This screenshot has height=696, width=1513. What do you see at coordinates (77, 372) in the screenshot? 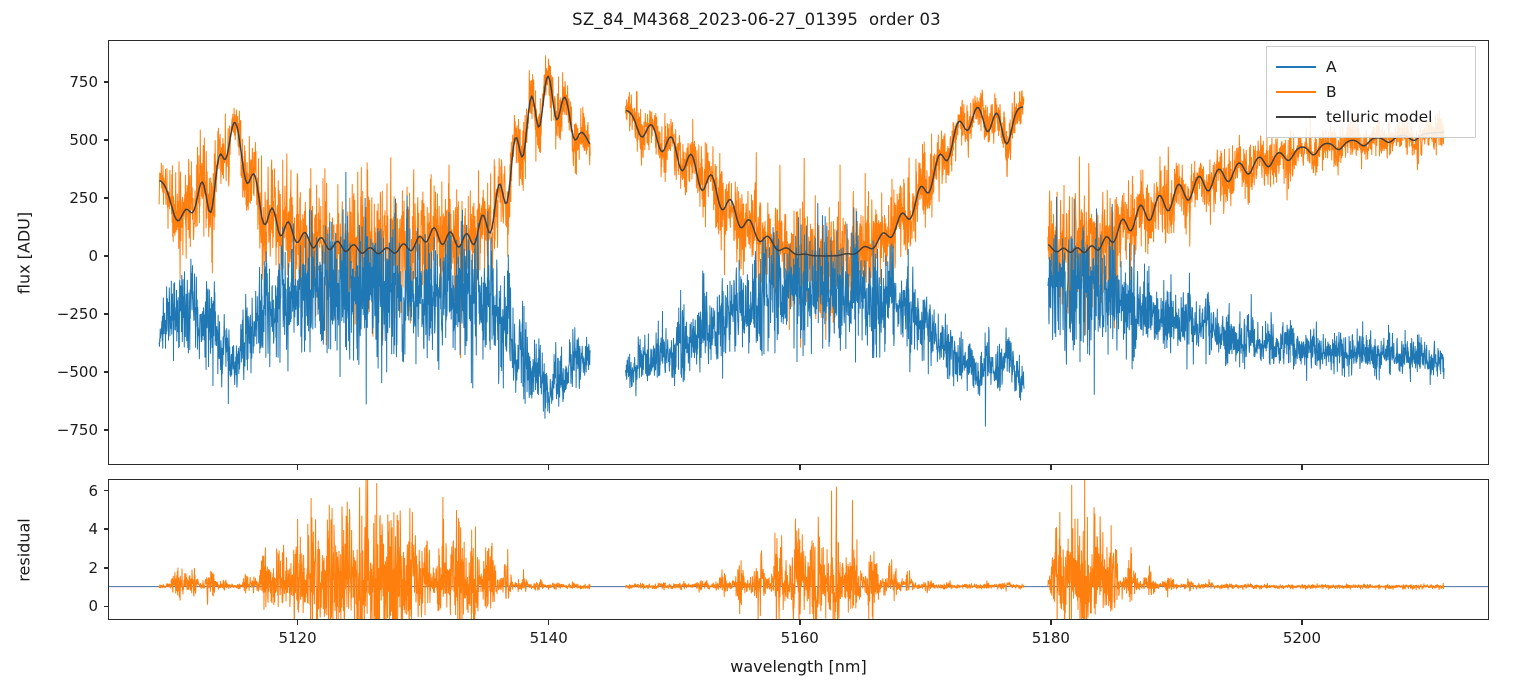
I see `y-tick-label-flux--500: −500` at bounding box center [77, 372].